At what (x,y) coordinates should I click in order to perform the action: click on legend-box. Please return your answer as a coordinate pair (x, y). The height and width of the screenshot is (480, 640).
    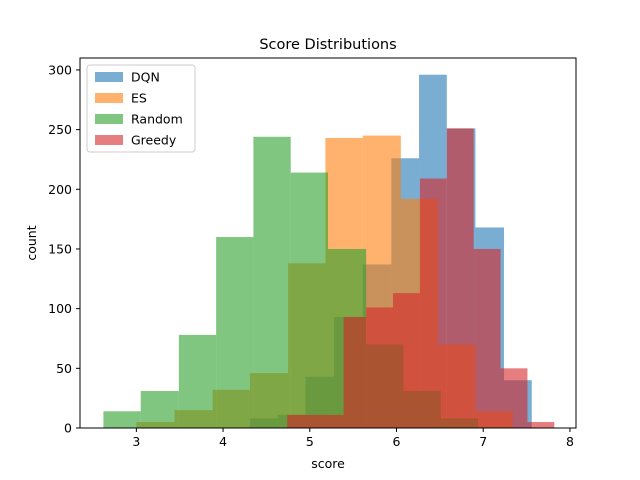
    Looking at the image, I should click on (141, 108).